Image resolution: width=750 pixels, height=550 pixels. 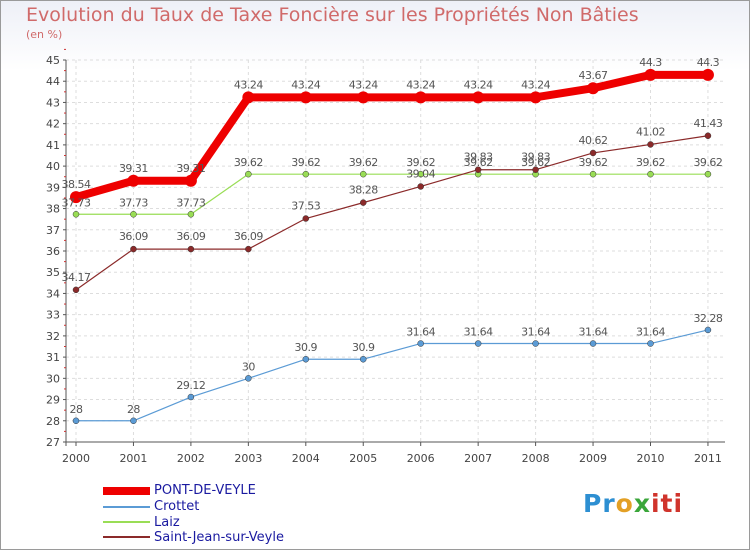 What do you see at coordinates (53, 60) in the screenshot?
I see `y-tick-label: 45` at bounding box center [53, 60].